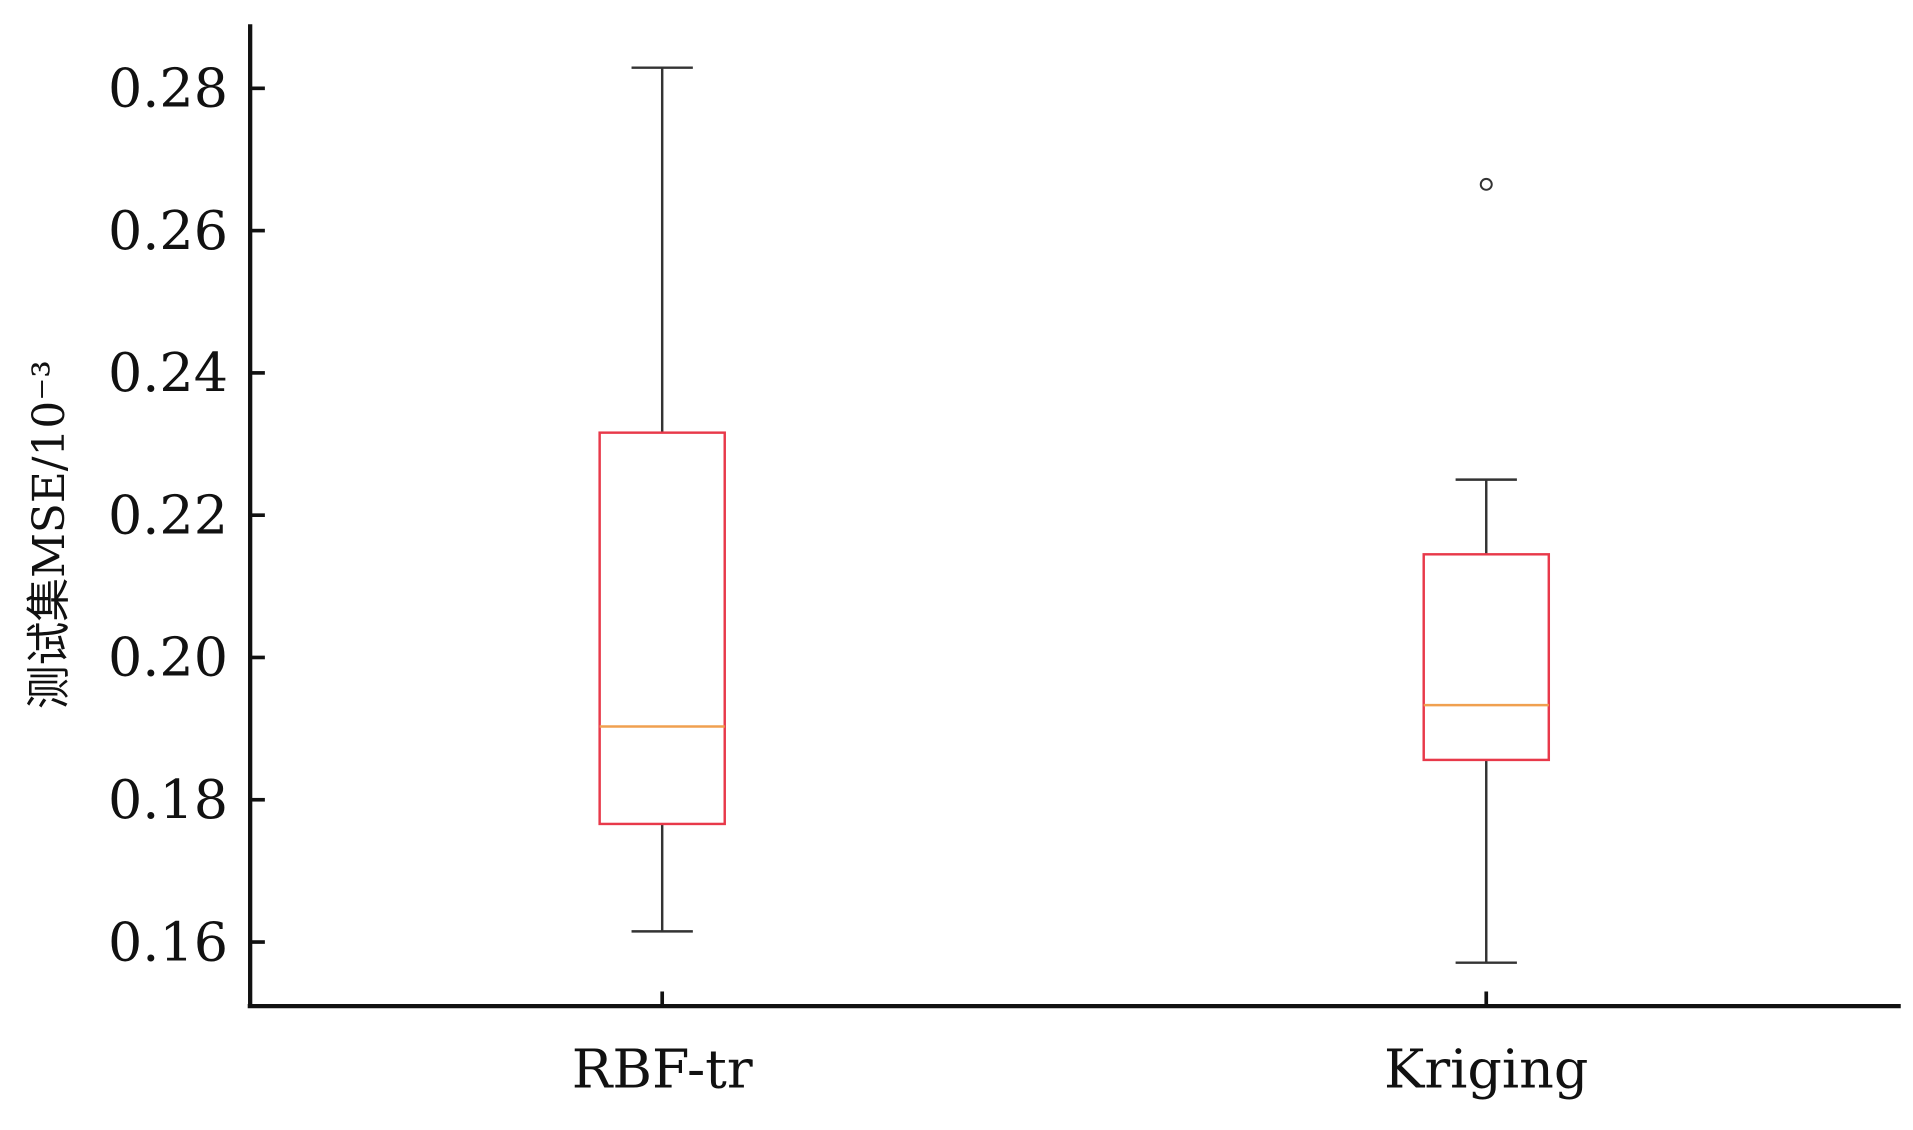 The image size is (1913, 1130). Describe the element at coordinates (168, 88) in the screenshot. I see `y-tick-label: 0.28` at that location.